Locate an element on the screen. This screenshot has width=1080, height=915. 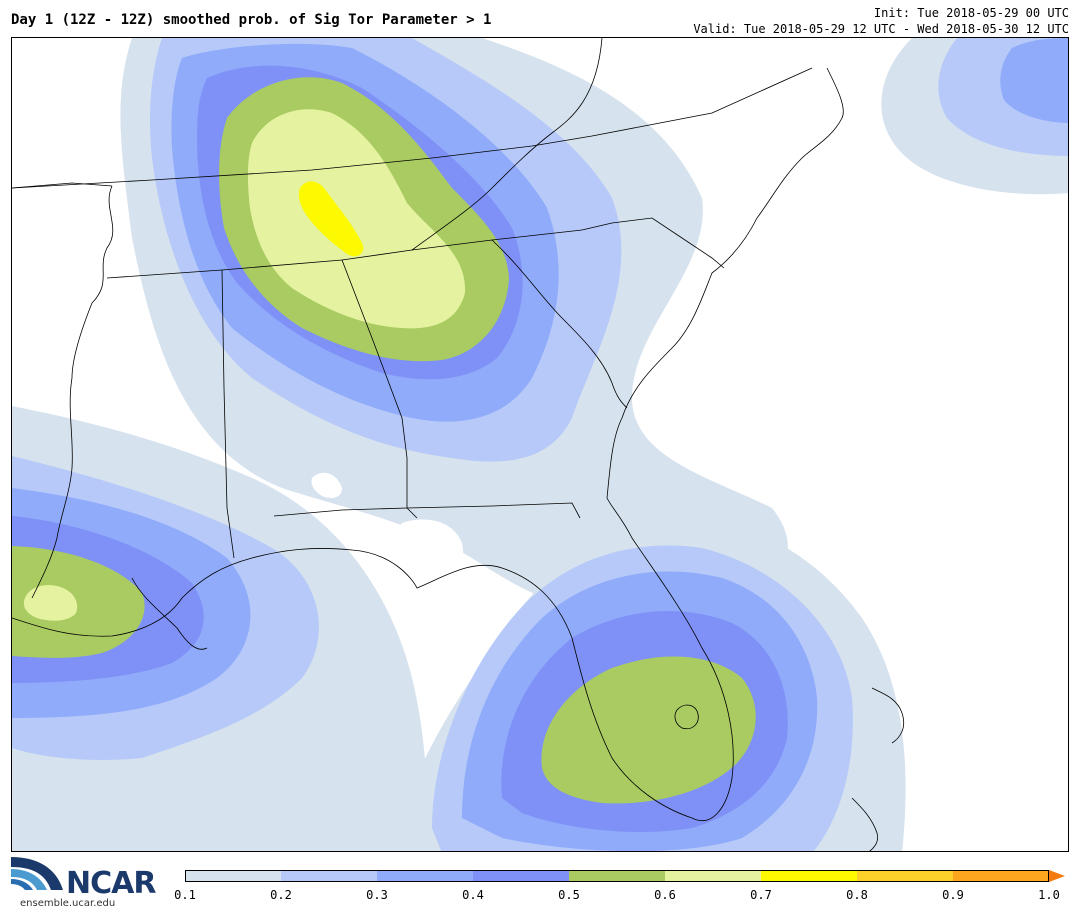
georgia-florida-border is located at coordinates (427, 510).